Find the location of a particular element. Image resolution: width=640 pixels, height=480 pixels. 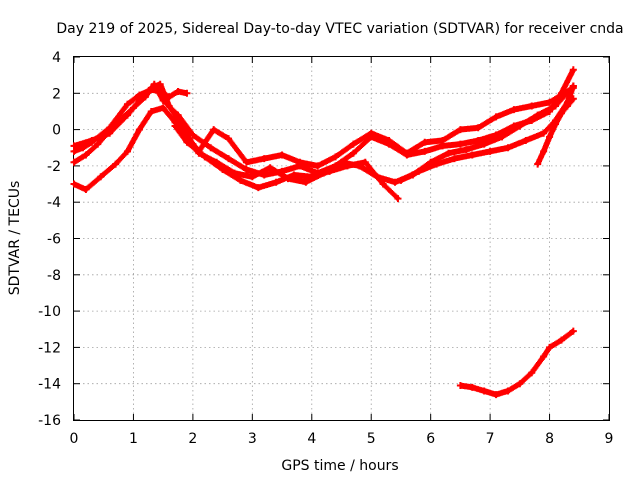

y-tick-label: -2 is located at coordinates (54, 167).